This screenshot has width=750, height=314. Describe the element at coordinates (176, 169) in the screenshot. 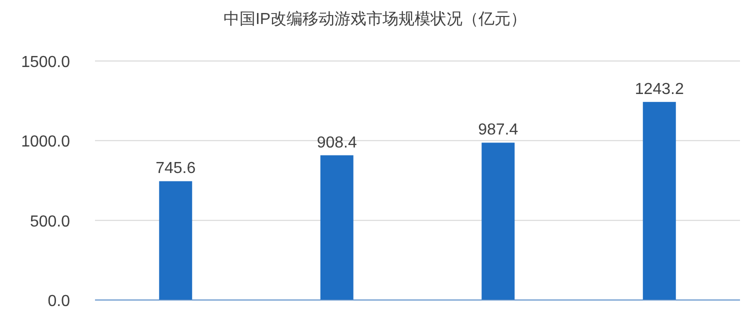

I see `data-label: 745.6` at that location.